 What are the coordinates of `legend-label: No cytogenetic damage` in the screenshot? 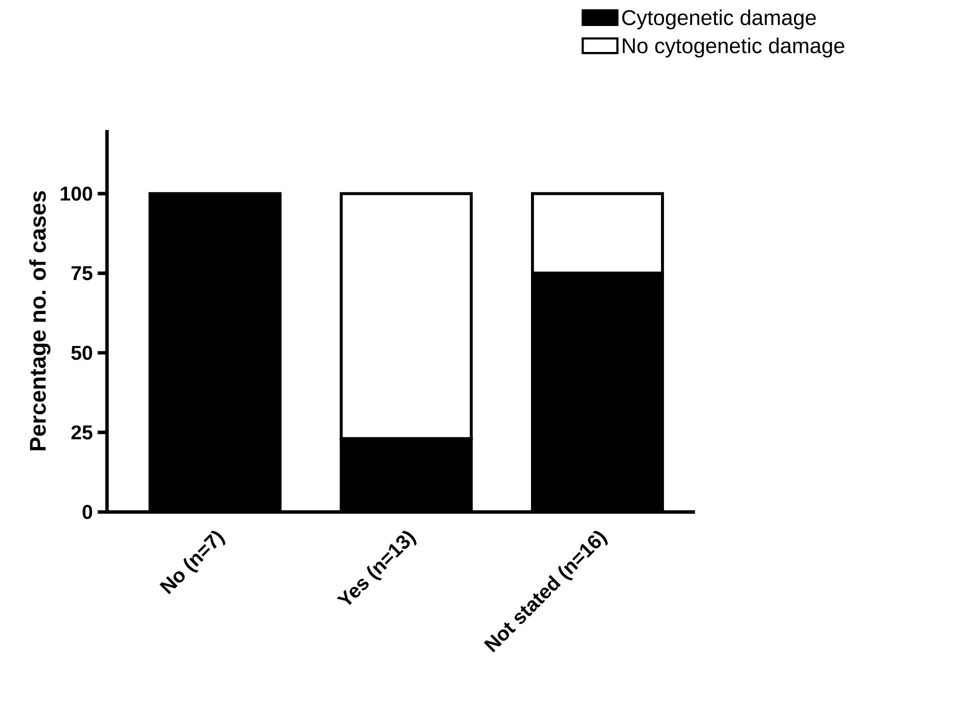 It's located at (733, 48).